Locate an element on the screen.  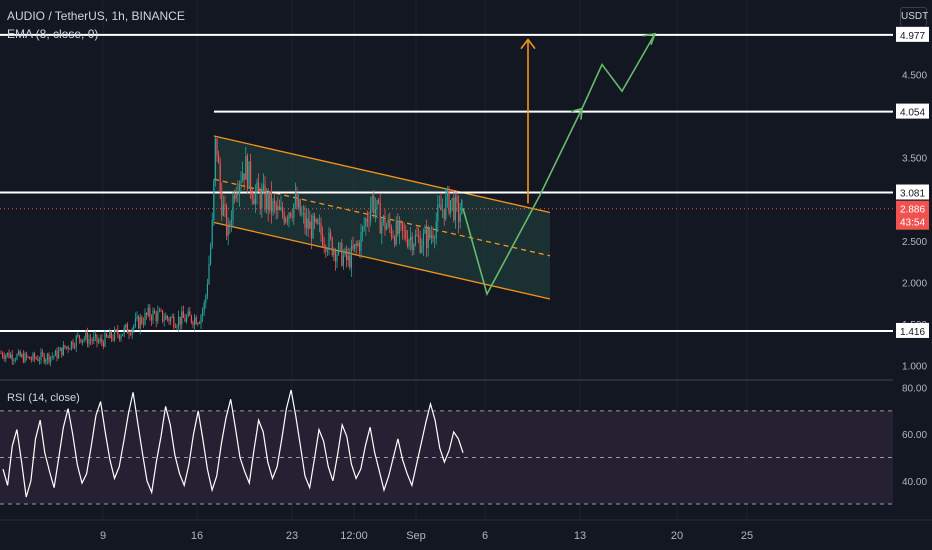
rsi-label: RSI (14, close) is located at coordinates (43, 398).